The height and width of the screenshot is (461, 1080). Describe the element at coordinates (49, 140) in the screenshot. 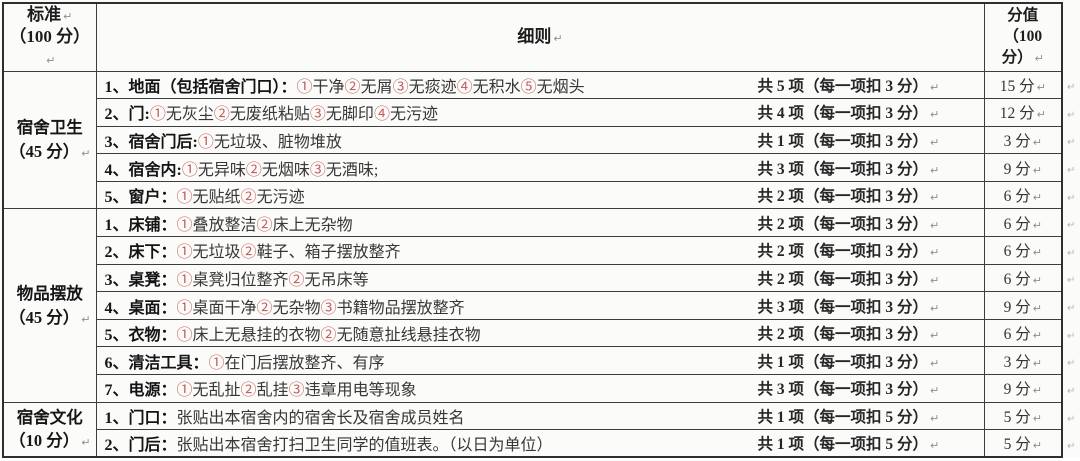

I see `group-dorm-hygiene: 宿舍卫生 （45 分） ↵` at that location.